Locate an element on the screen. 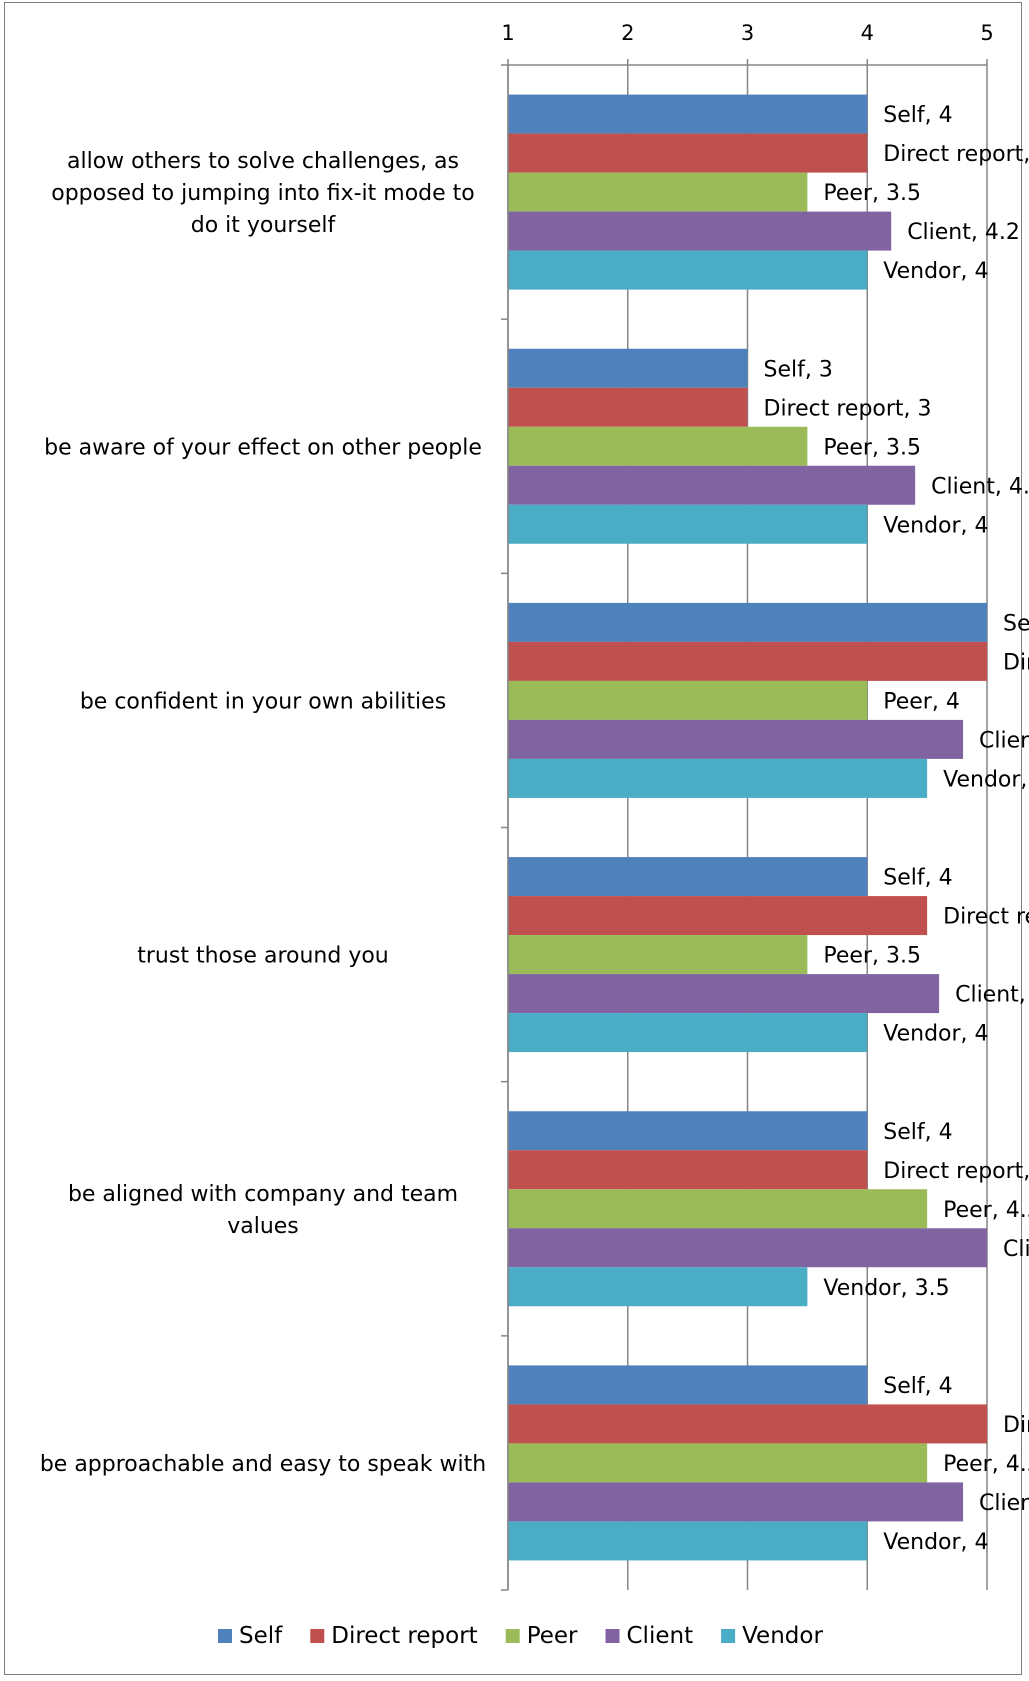 The image size is (1029, 1681). legend-label: Peer is located at coordinates (552, 1636).